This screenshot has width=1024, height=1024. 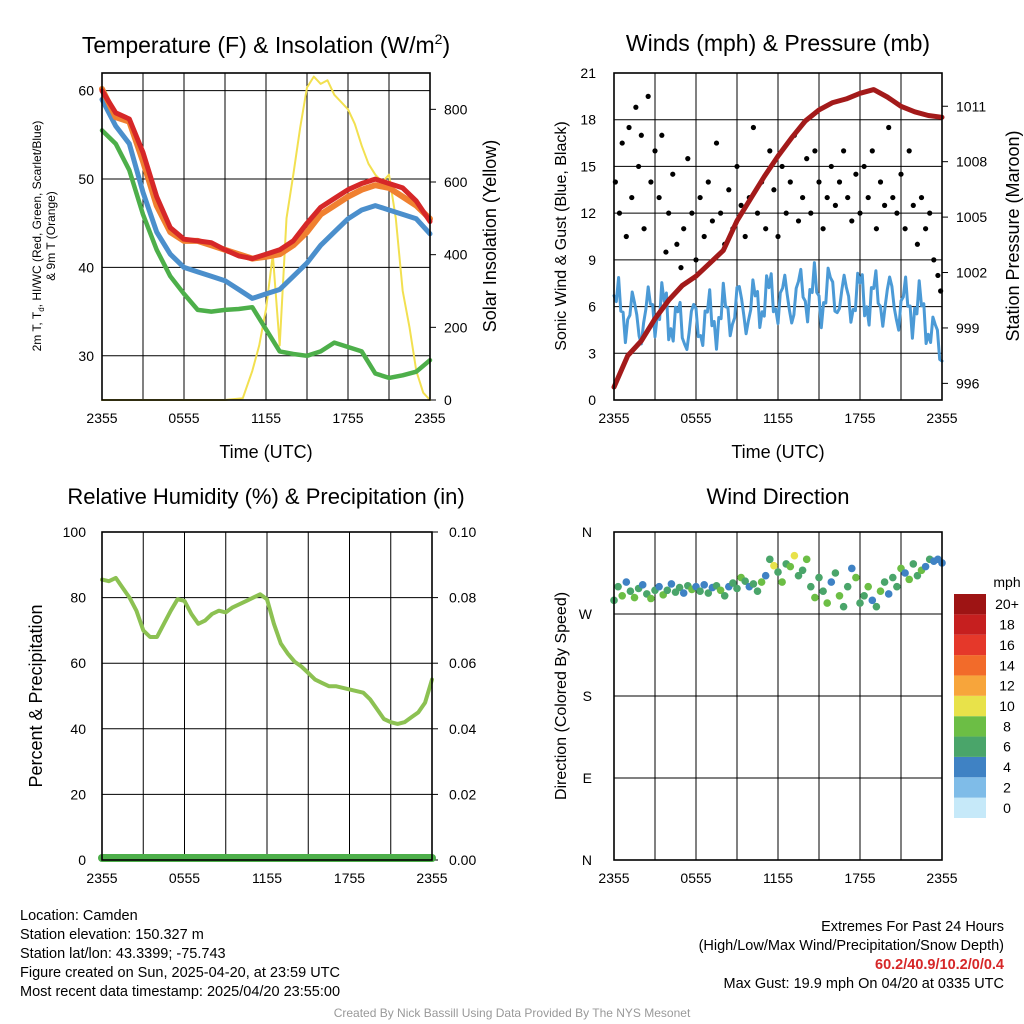 I want to click on temp-ytick-label: 50, so click(x=86, y=179).